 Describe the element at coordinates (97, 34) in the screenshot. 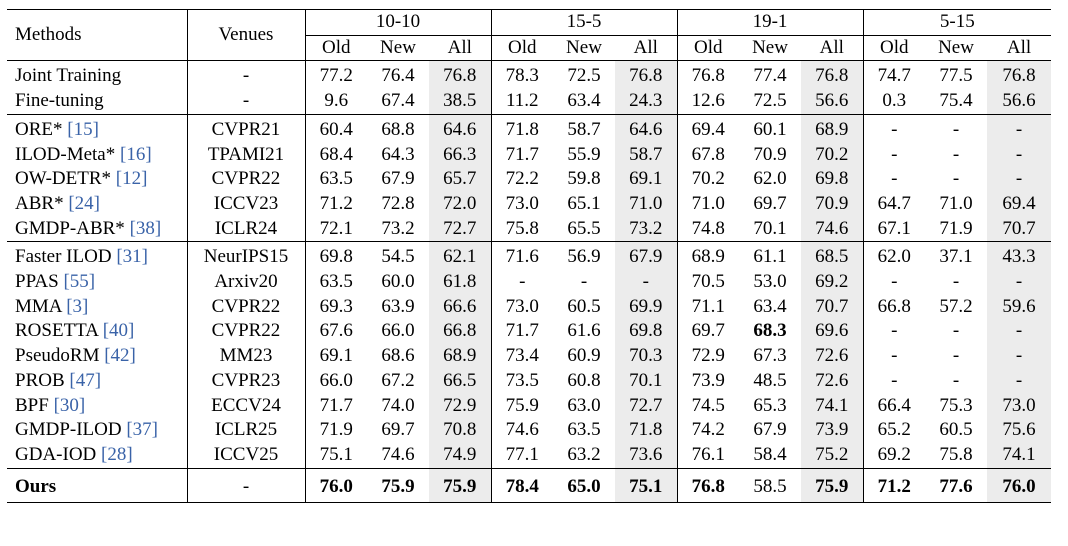

I see `methods-header: Methods` at that location.